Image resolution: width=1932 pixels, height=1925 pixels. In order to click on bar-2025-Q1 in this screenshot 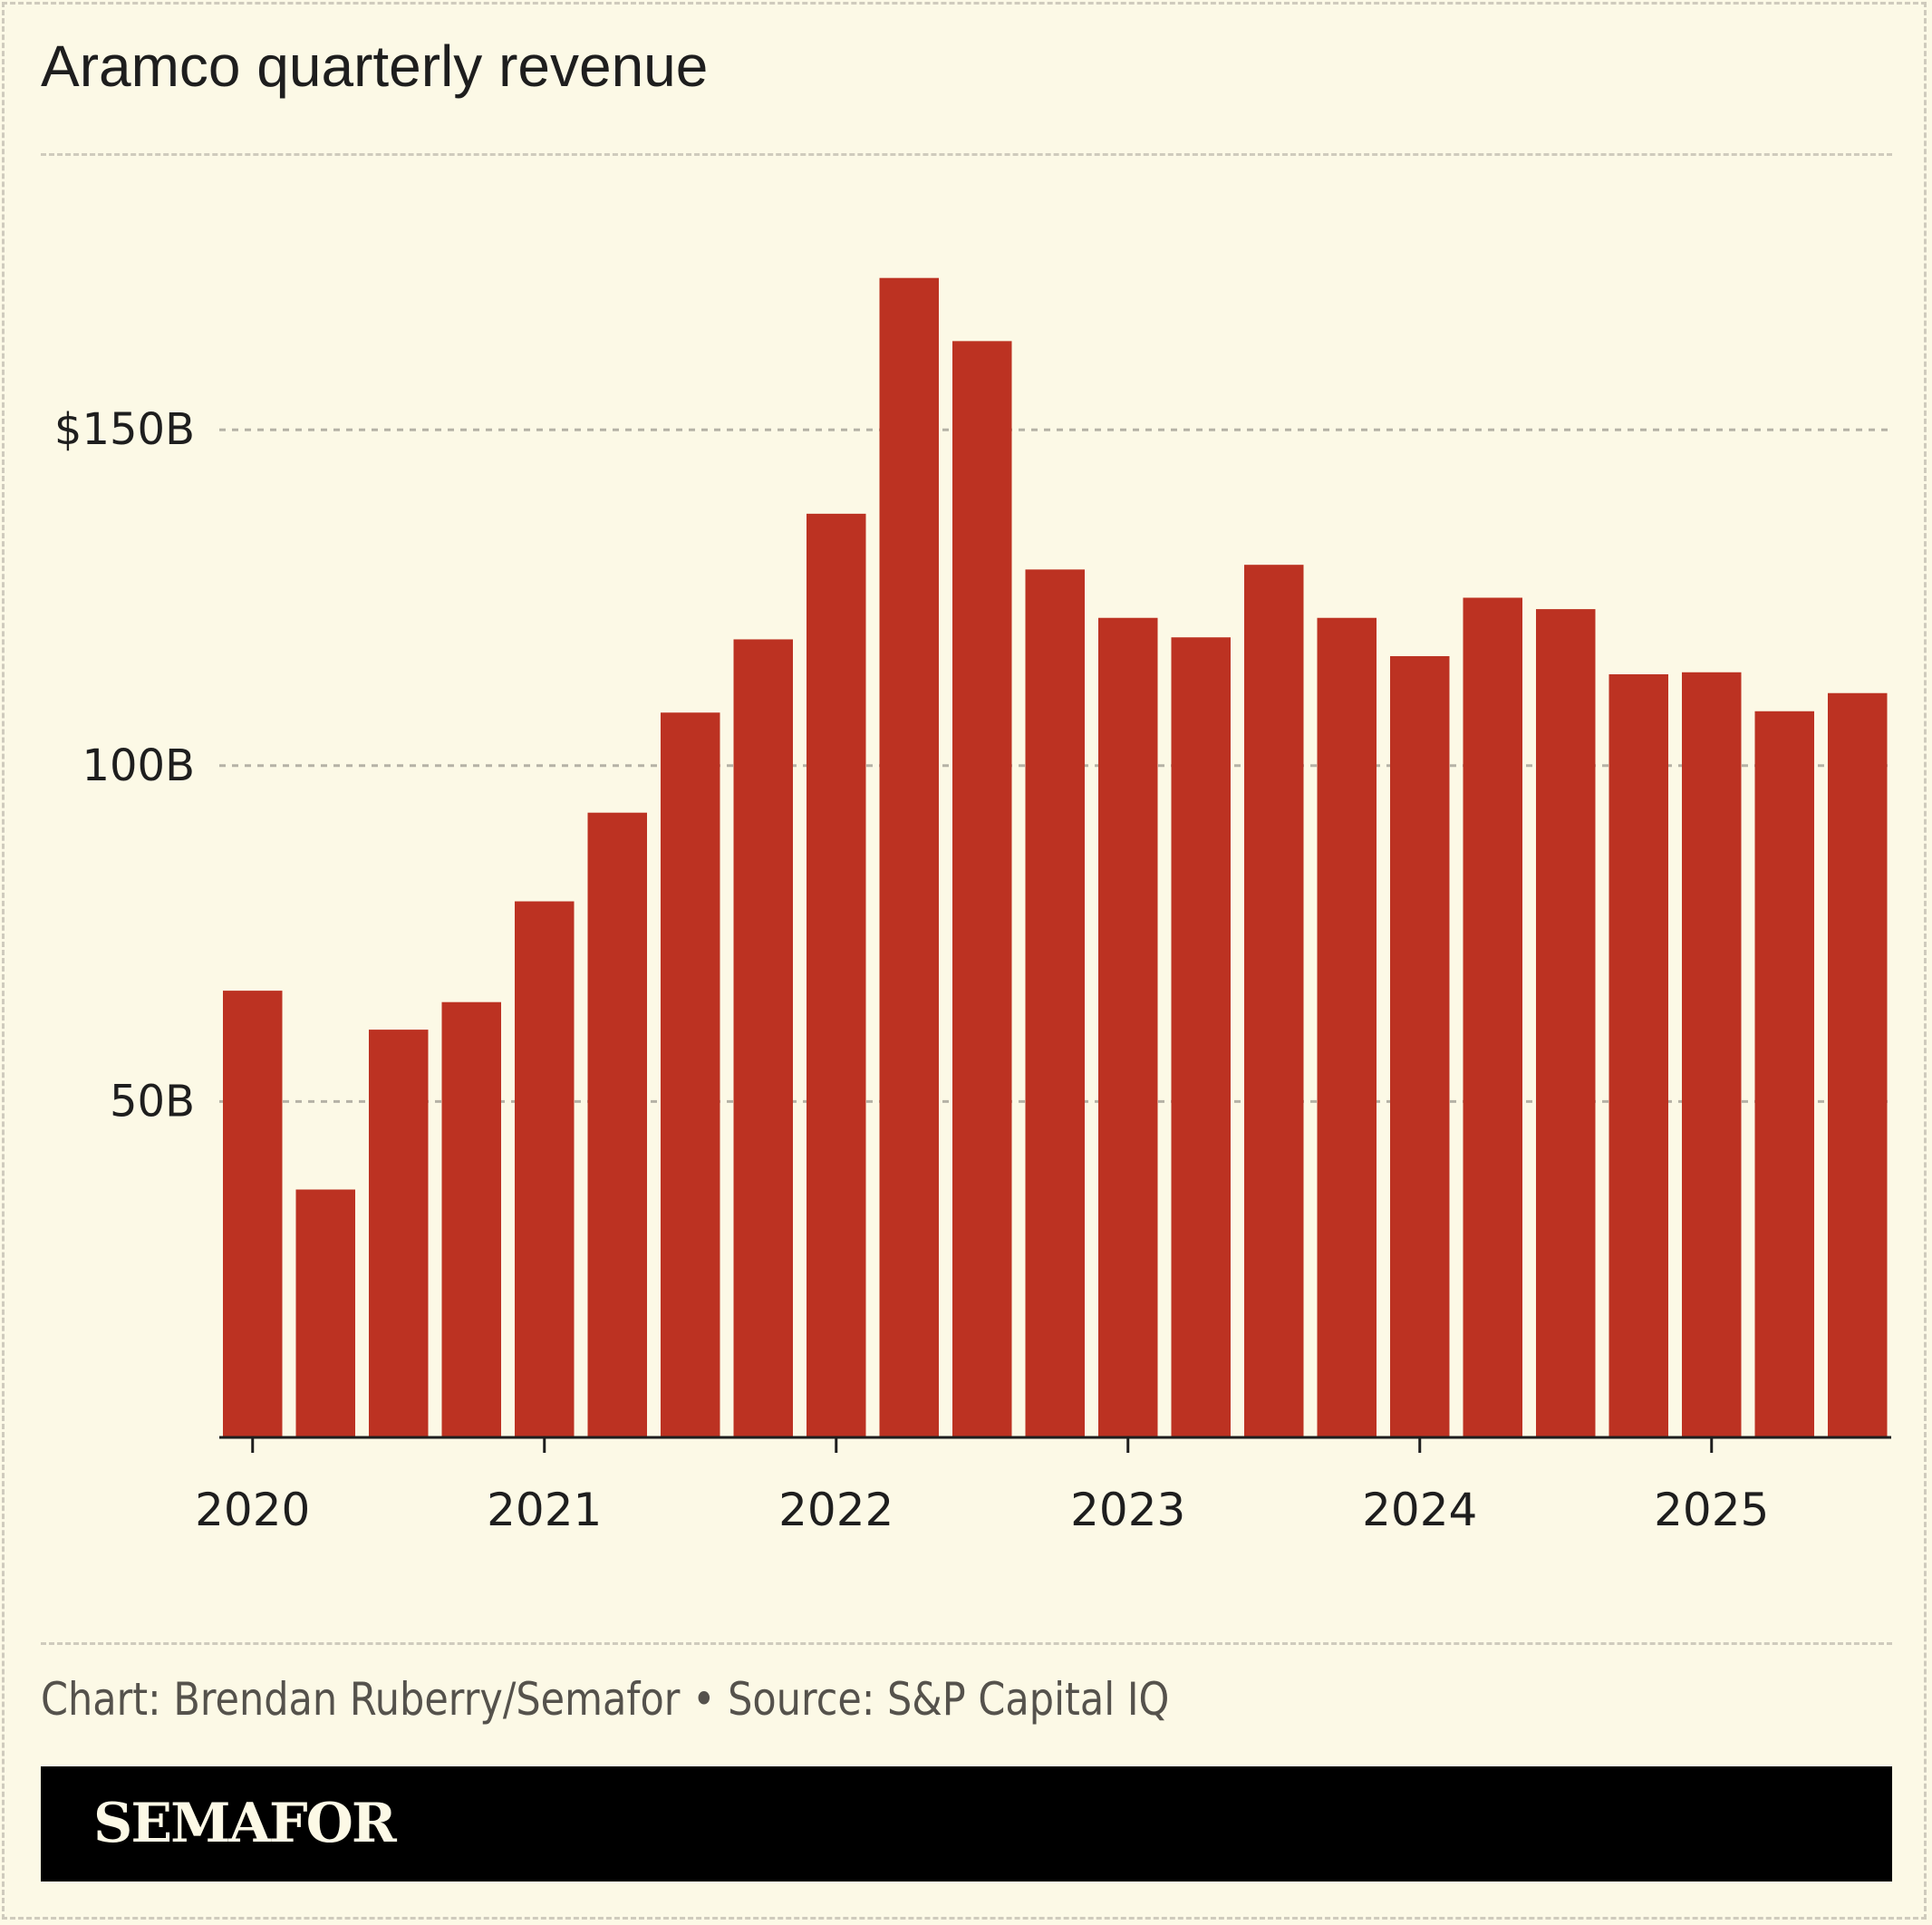, I will do `click(1712, 1054)`.